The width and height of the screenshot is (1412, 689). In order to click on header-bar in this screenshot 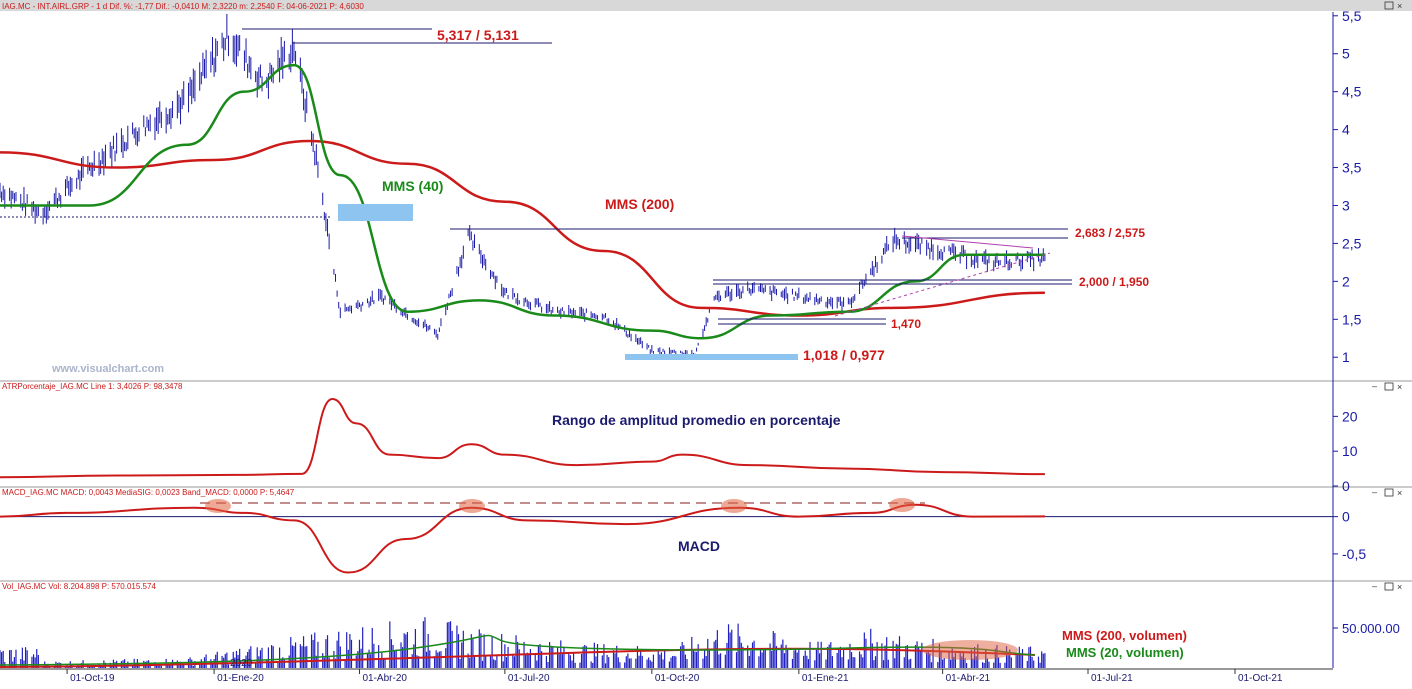, I will do `click(706, 5)`.